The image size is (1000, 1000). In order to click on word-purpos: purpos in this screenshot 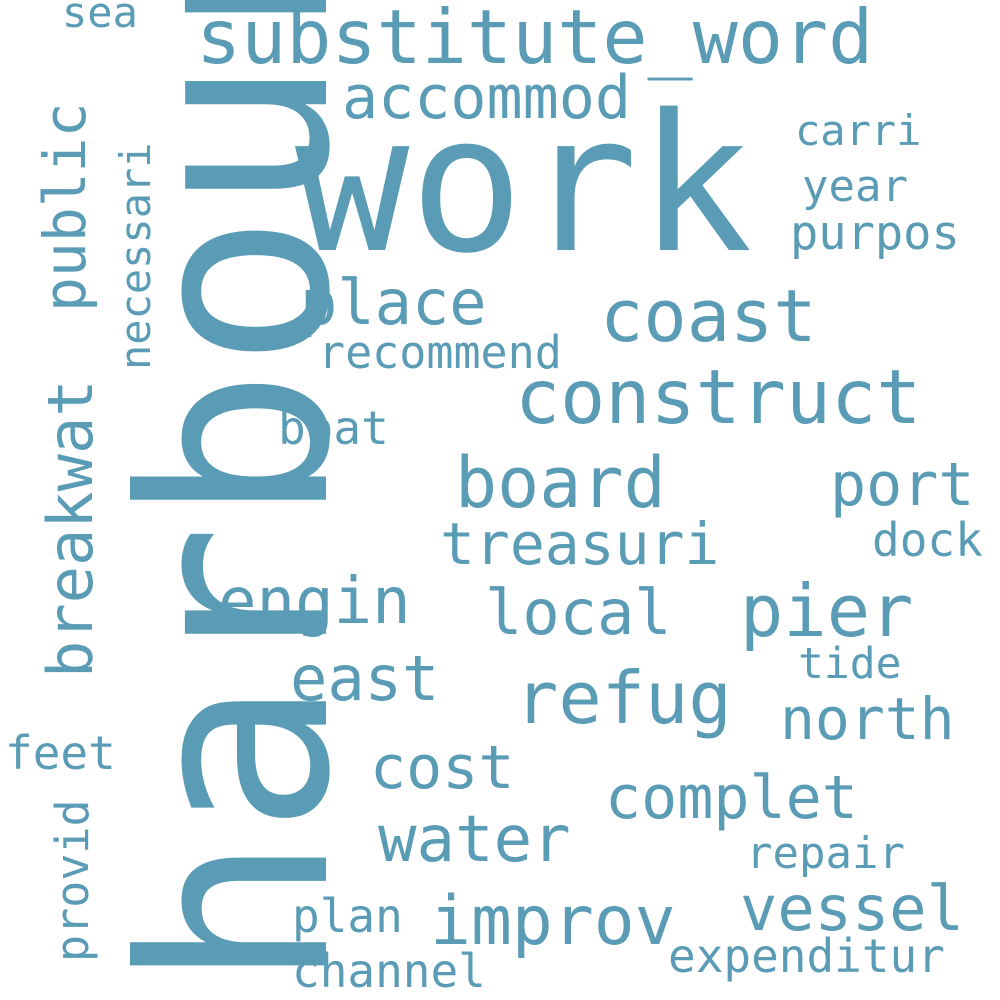, I will do `click(875, 233)`.